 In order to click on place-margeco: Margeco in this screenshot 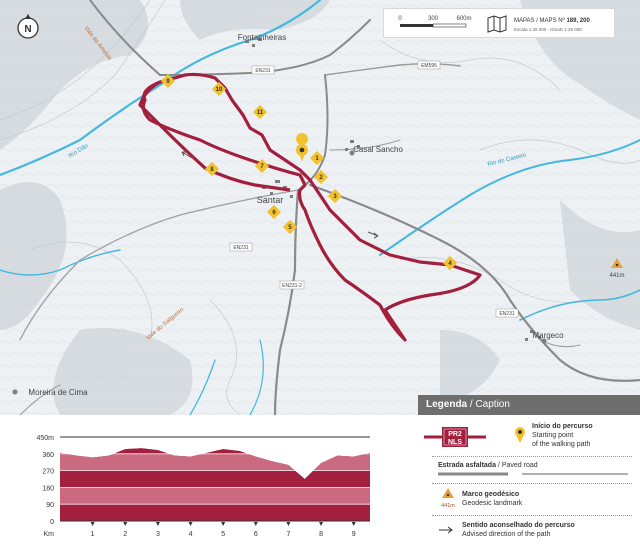, I will do `click(548, 335)`.